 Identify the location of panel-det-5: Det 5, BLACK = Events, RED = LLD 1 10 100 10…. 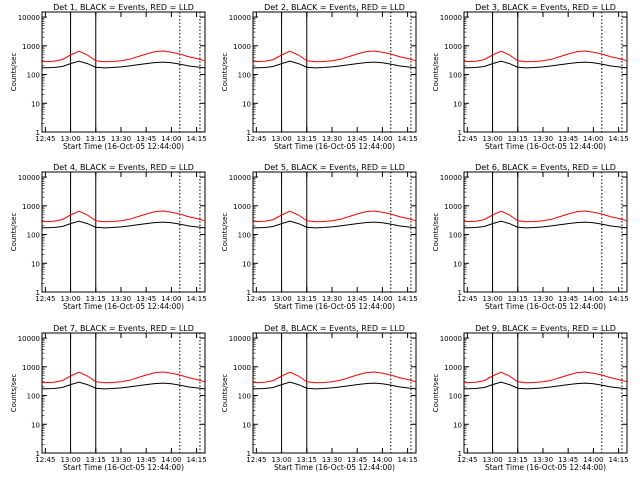
(319, 237).